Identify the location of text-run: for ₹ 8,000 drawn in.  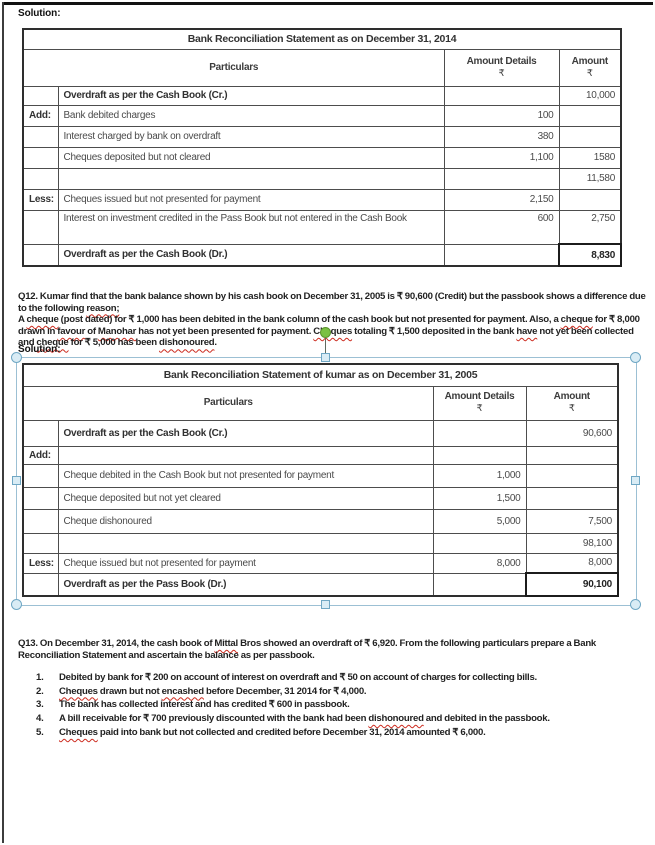
(329, 325).